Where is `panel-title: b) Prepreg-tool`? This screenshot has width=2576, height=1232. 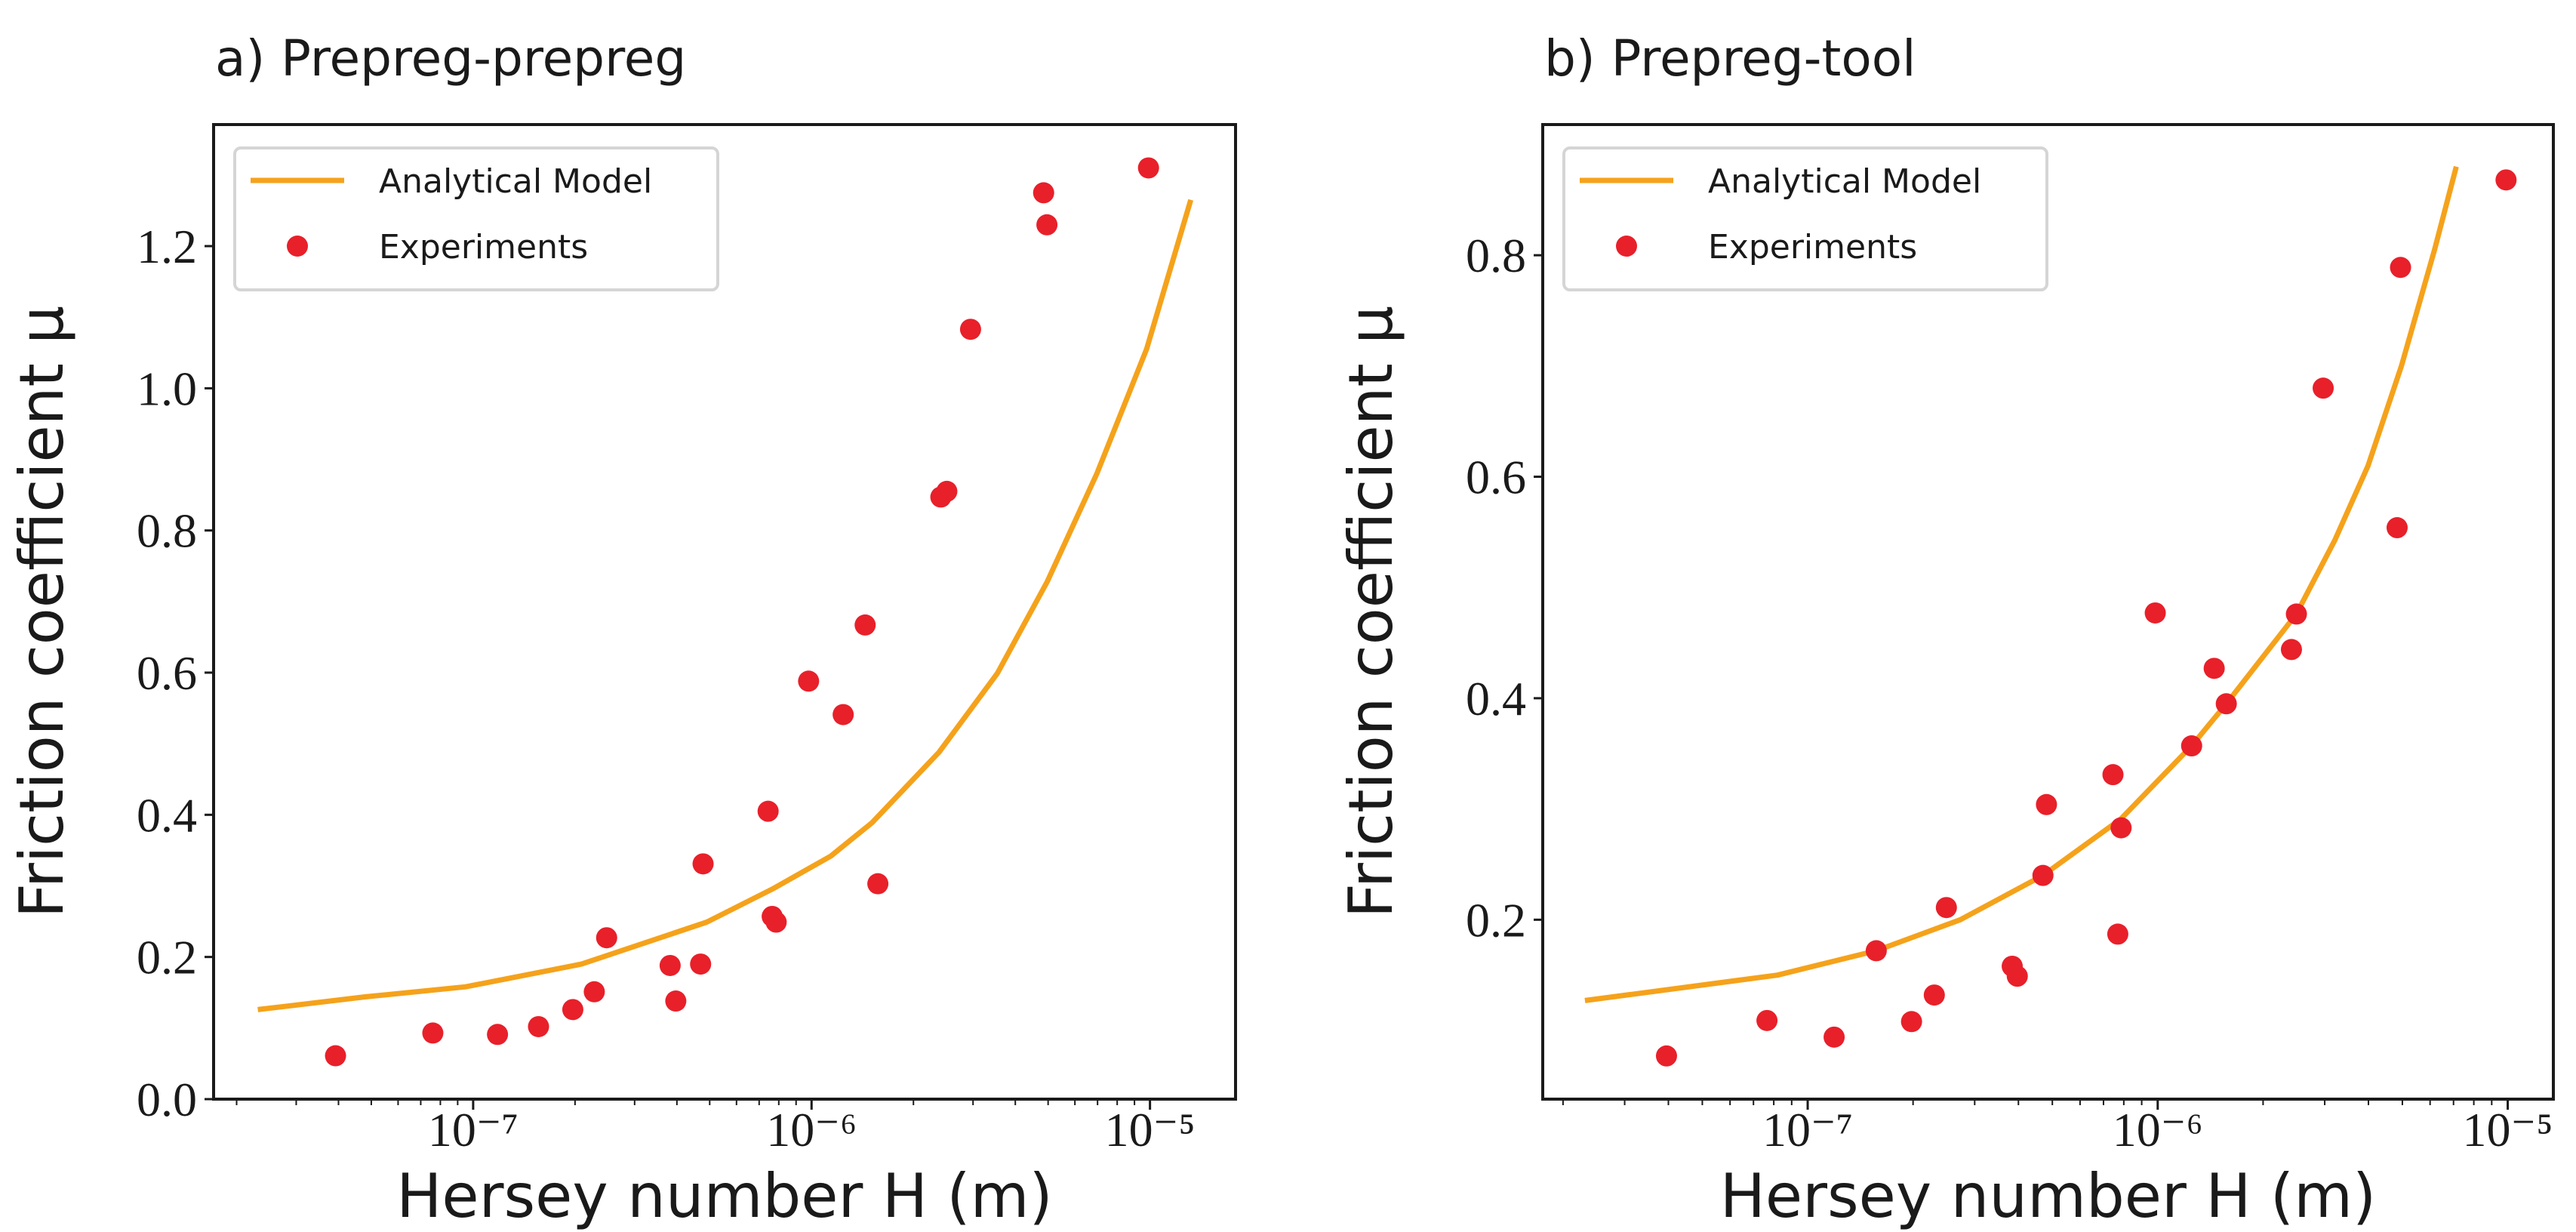
panel-title: b) Prepreg-tool is located at coordinates (1730, 58).